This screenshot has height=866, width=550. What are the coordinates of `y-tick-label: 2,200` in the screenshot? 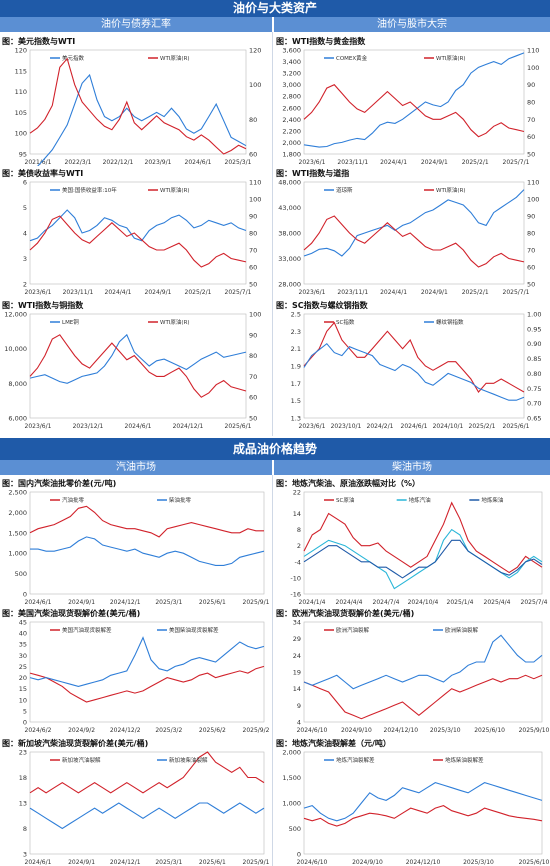 It's located at (291, 131).